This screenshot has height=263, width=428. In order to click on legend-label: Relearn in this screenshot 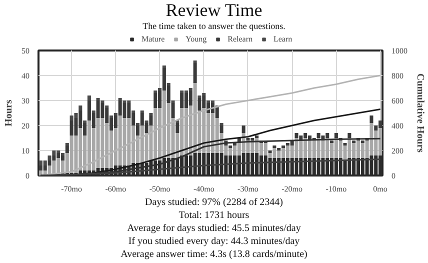, I will do `click(240, 39)`.